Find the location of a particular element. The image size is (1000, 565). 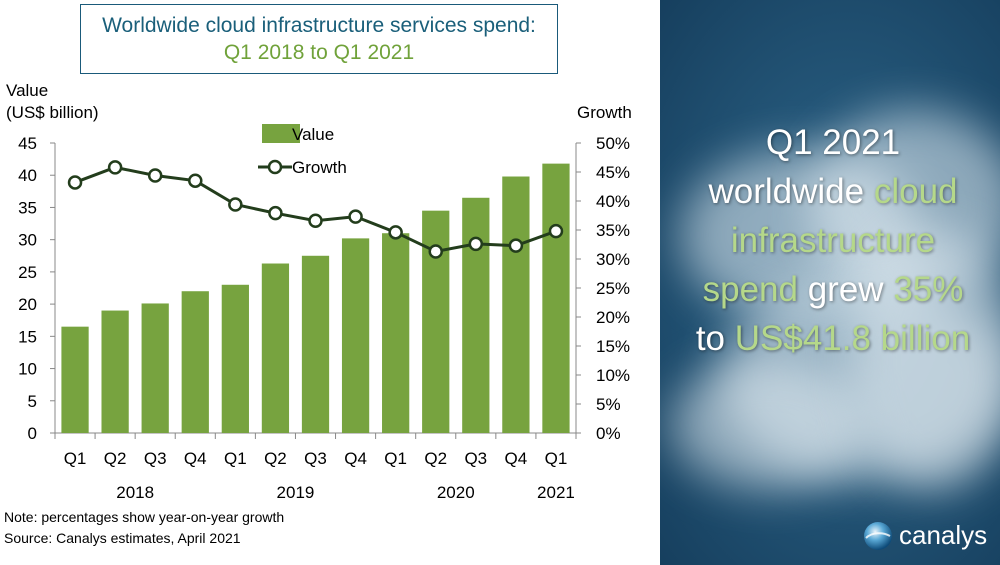

headline-quarter: Q1 2021 is located at coordinates (833, 142).